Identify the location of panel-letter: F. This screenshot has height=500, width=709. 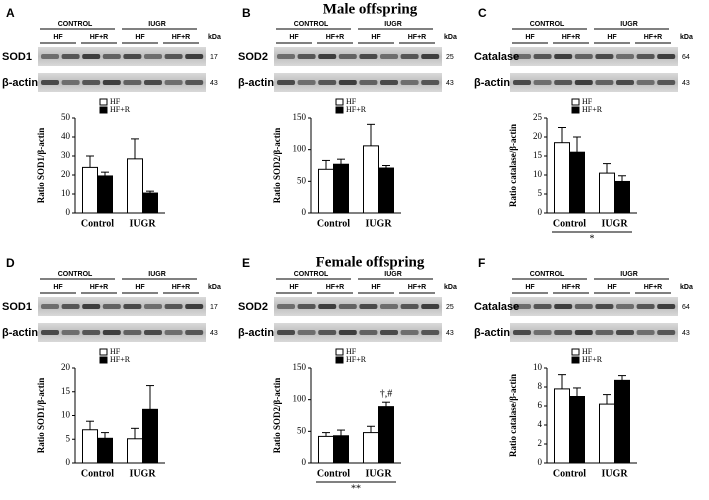
(481, 263).